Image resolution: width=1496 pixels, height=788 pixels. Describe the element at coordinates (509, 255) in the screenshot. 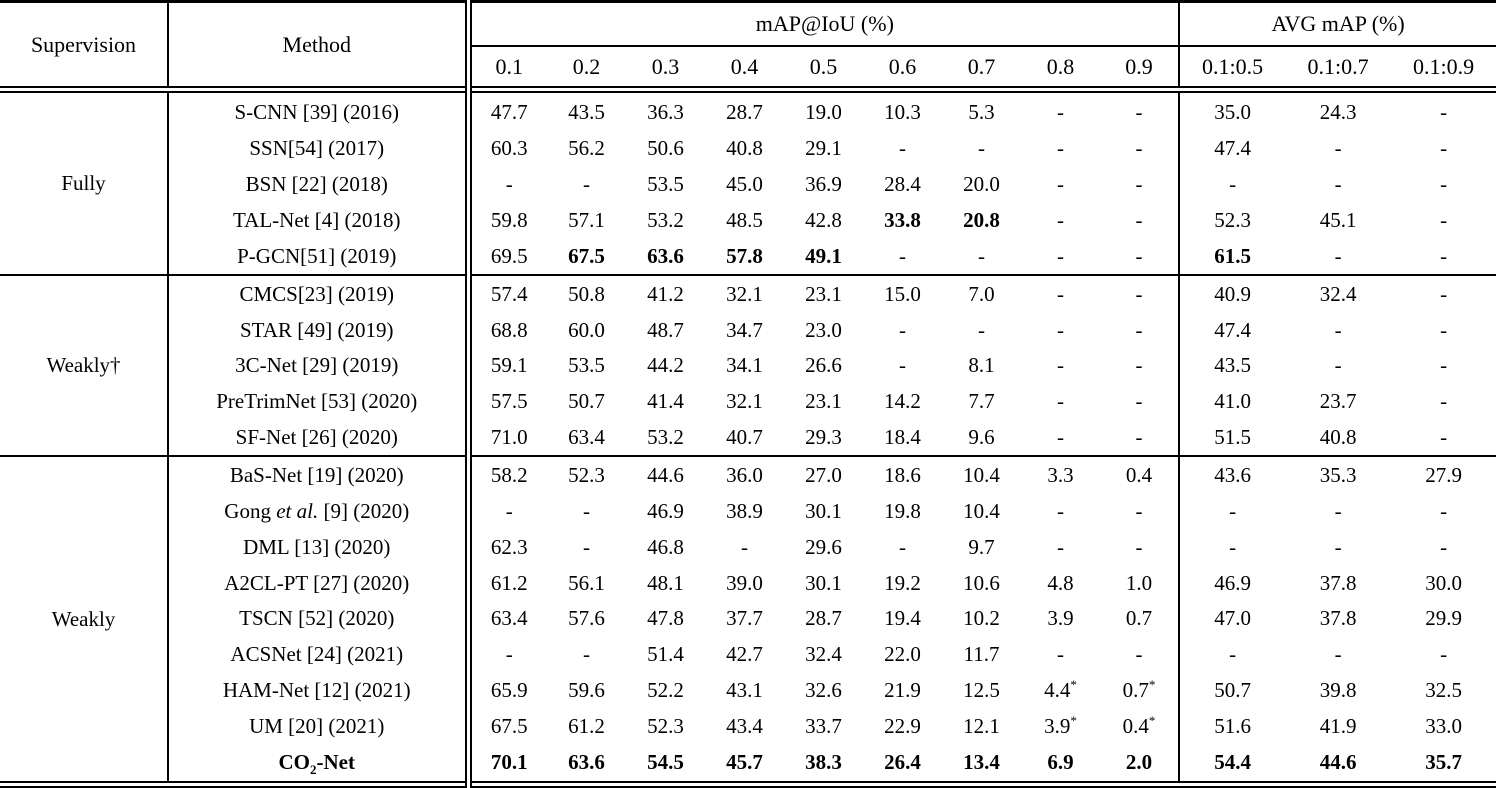

I see `map-cell: 69.5` at that location.